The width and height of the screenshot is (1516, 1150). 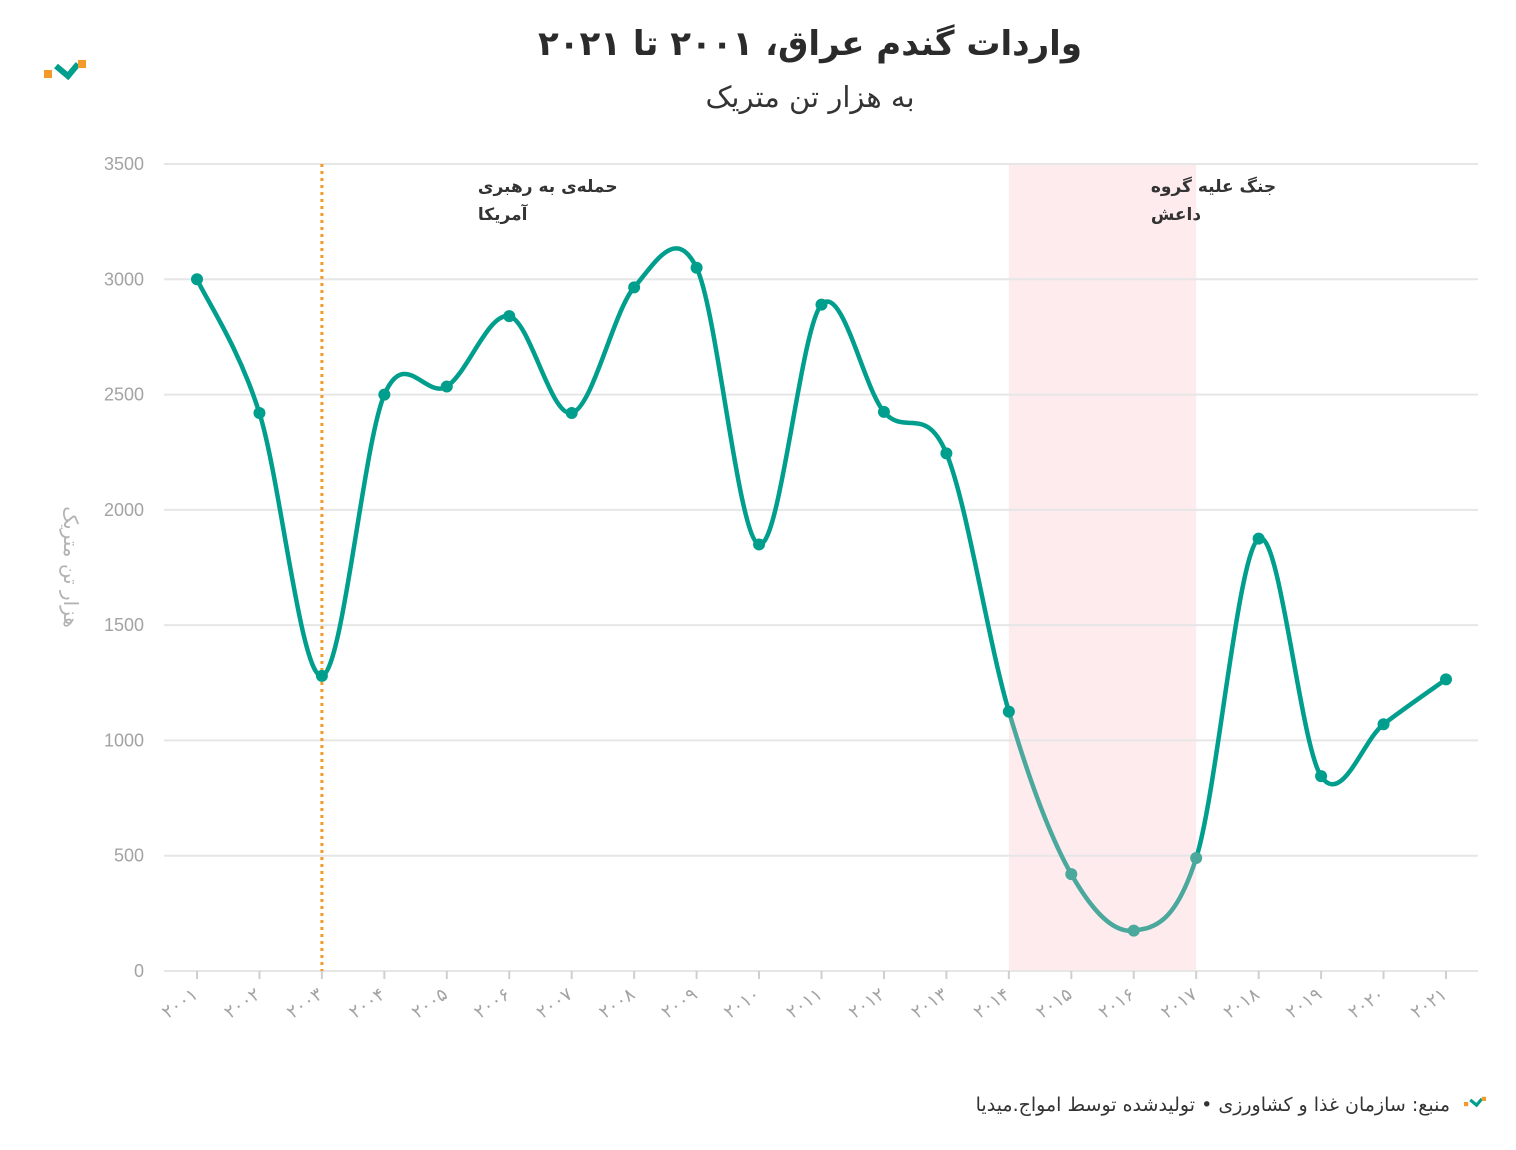 What do you see at coordinates (429, 1003) in the screenshot?
I see `x-tick-label: ۲۰۰۵` at bounding box center [429, 1003].